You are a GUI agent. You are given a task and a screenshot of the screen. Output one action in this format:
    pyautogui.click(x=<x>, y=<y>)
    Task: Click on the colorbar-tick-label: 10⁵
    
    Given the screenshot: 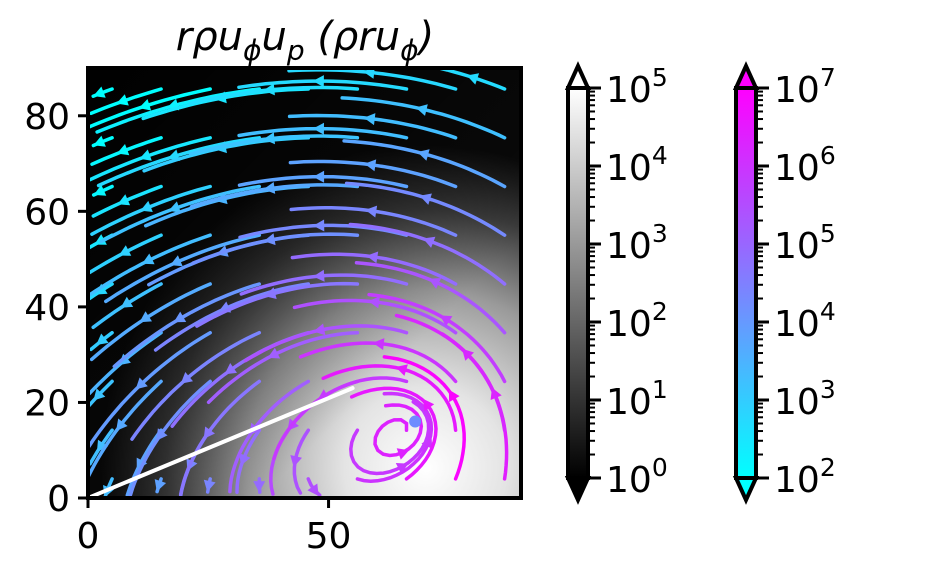 What is the action you would take?
    pyautogui.click(x=637, y=87)
    